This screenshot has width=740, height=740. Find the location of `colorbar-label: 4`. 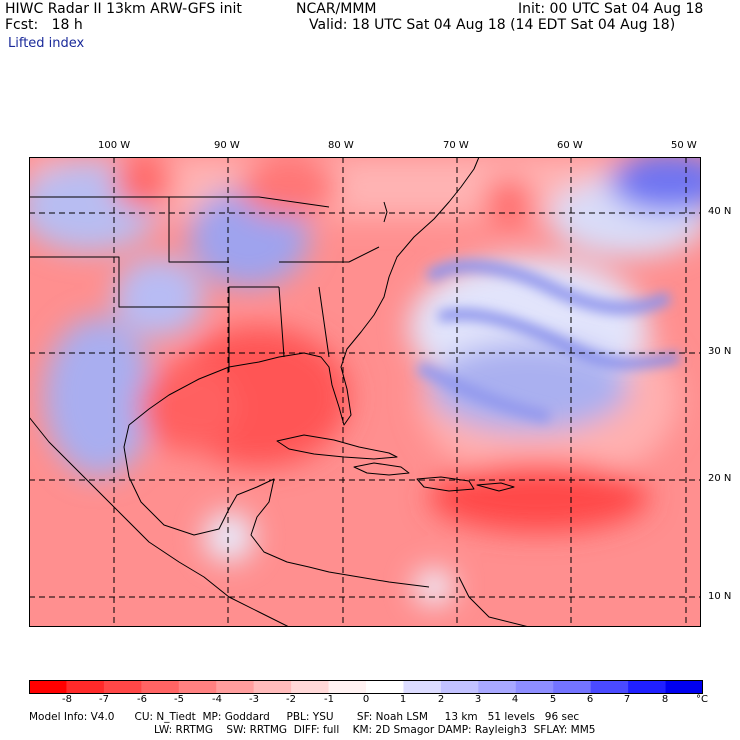

colorbar-label: 4 is located at coordinates (515, 699).